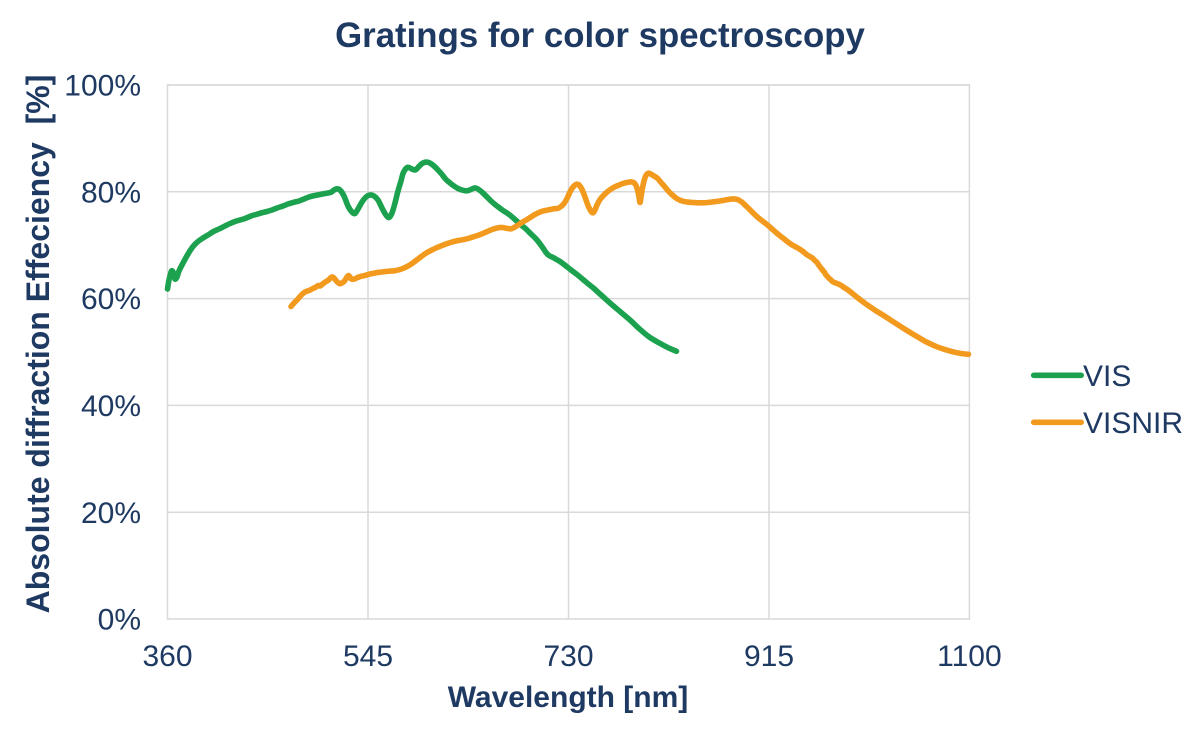 The height and width of the screenshot is (736, 1200). Describe the element at coordinates (111, 299) in the screenshot. I see `svg-text: 60%` at that location.